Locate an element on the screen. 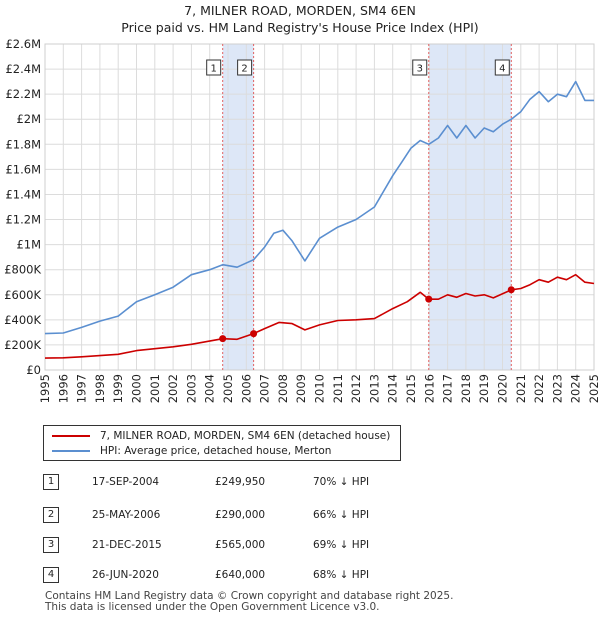 Image resolution: width=600 pixels, height=620 pixels. sale-price: £565,000 is located at coordinates (240, 545).